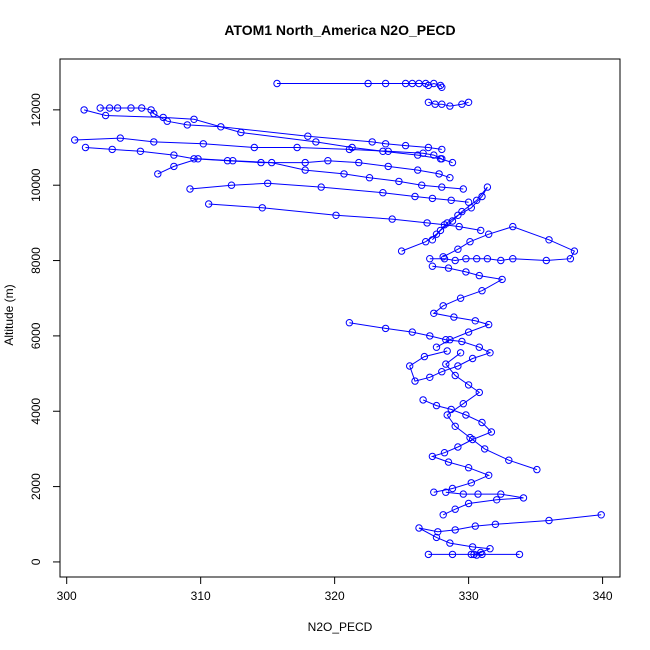 This screenshot has width=650, height=650. Describe the element at coordinates (335, 596) in the screenshot. I see `x-tick-label: 320` at that location.